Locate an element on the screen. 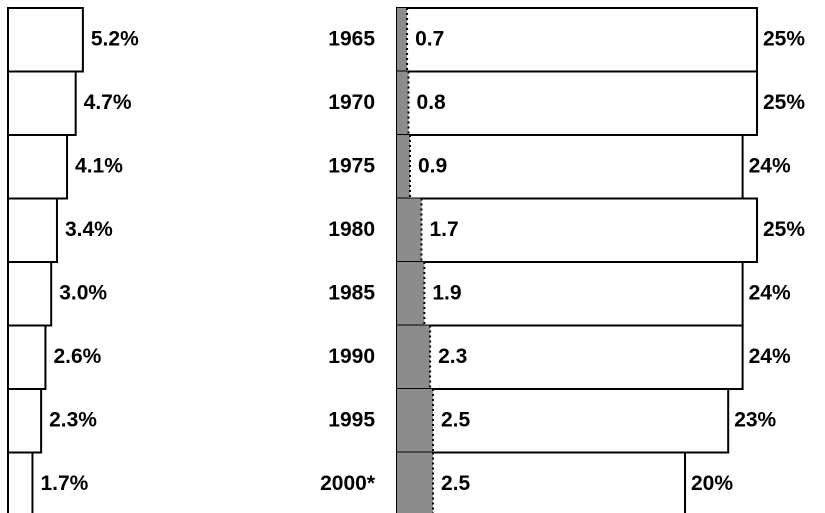 This screenshot has width=825, height=513. value-label: 1.9 is located at coordinates (446, 292).